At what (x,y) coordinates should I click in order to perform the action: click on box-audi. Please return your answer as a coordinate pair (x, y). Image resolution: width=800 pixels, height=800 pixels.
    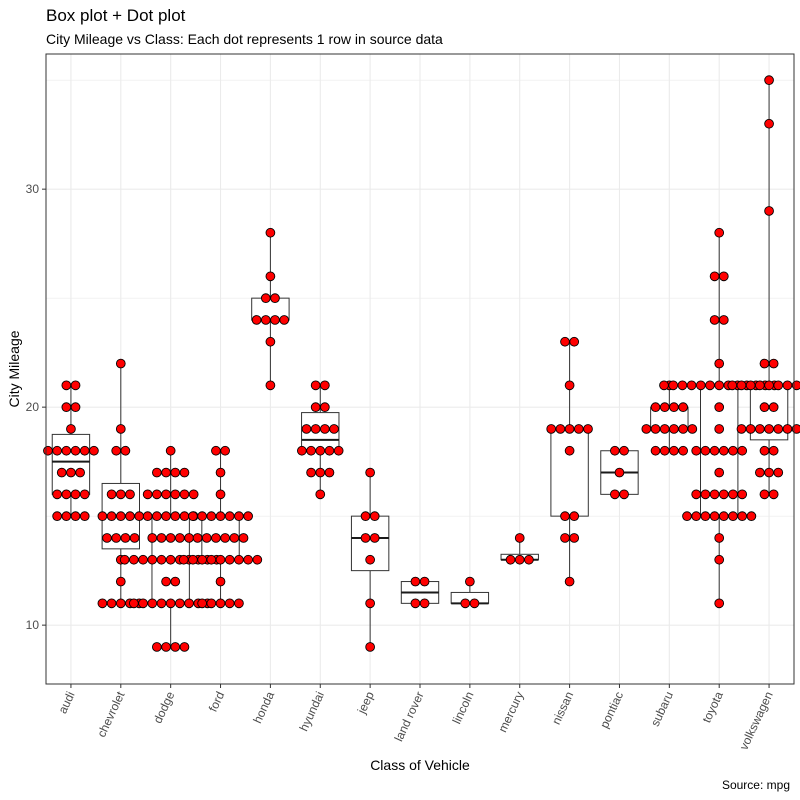
    Looking at the image, I should click on (71, 464).